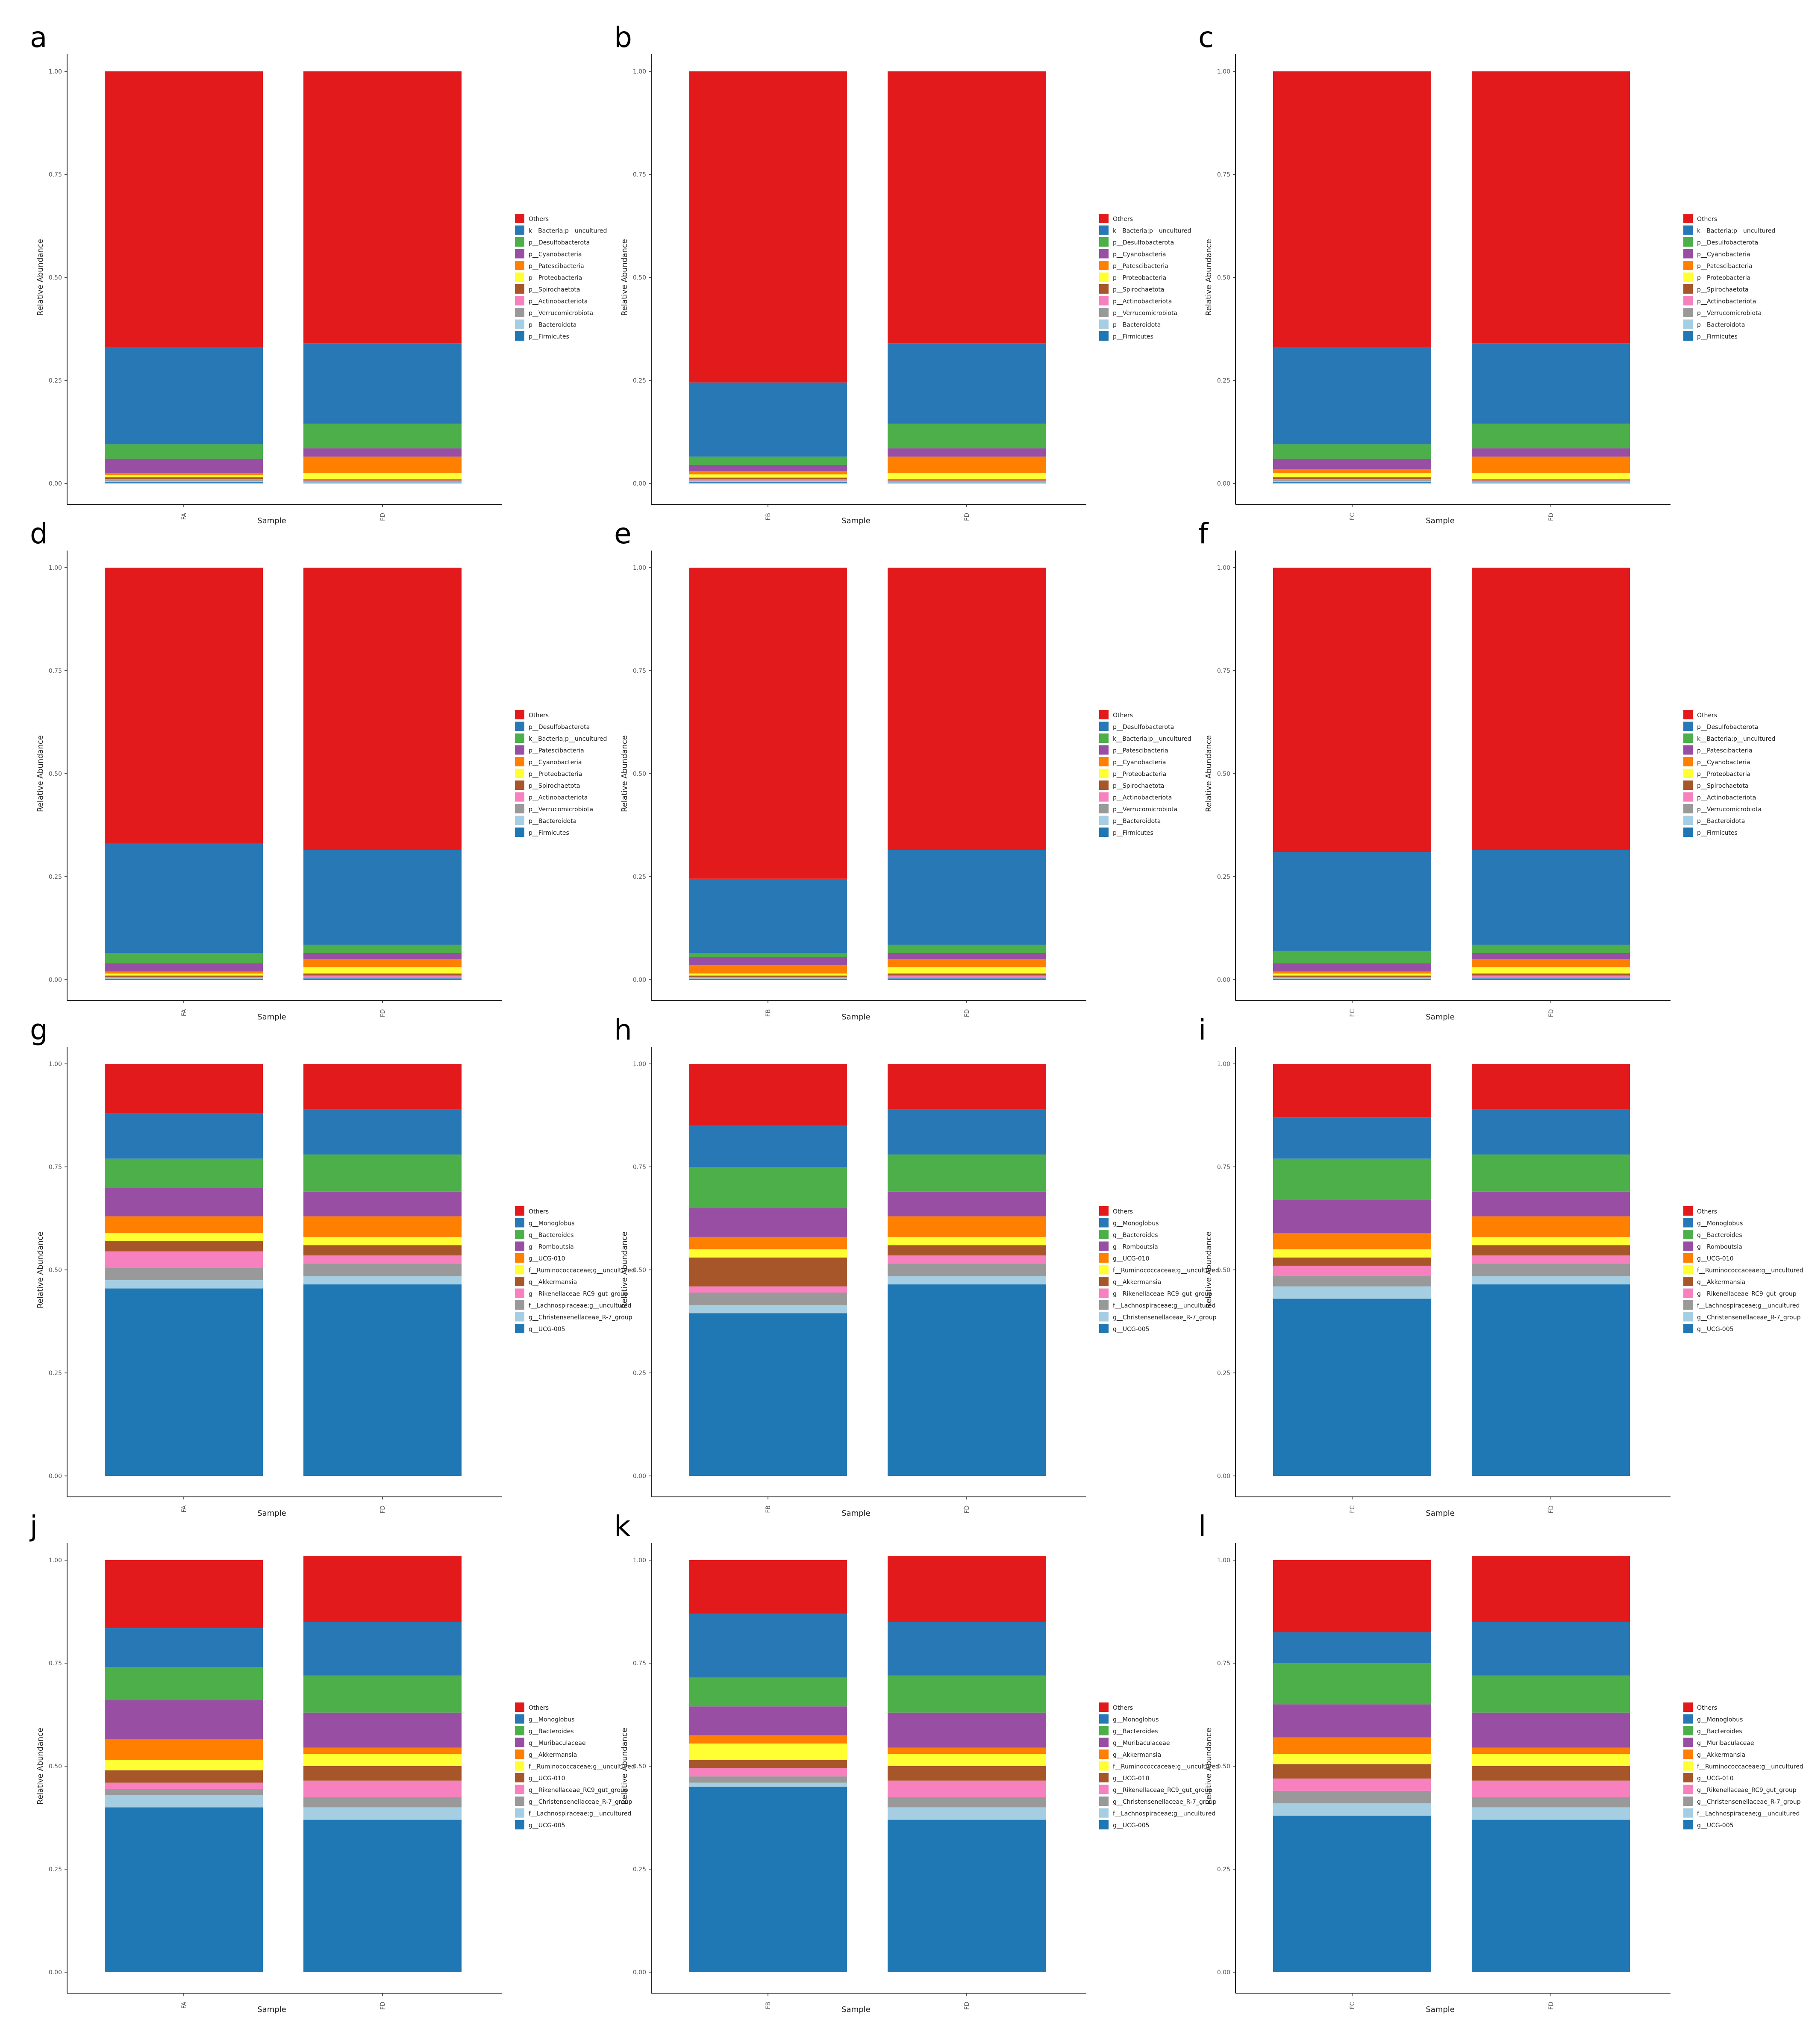 The image size is (1803, 2044). What do you see at coordinates (1137, 1755) in the screenshot?
I see `legend-label: g__Akkermansia` at bounding box center [1137, 1755].